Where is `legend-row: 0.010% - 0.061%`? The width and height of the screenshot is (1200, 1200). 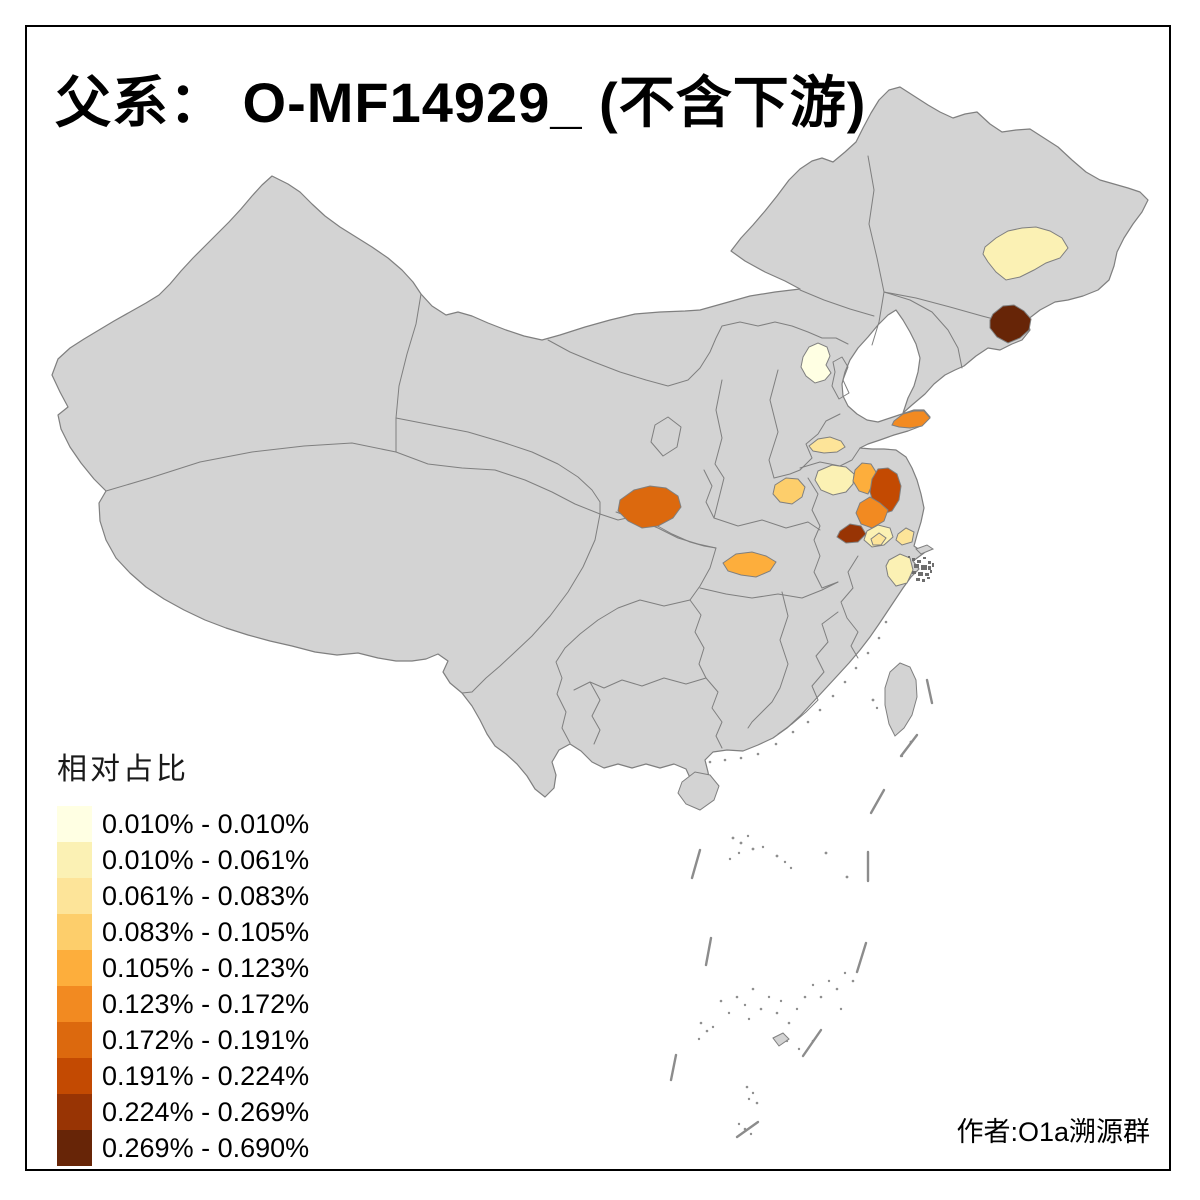
legend-row: 0.010% - 0.061% is located at coordinates (183, 860).